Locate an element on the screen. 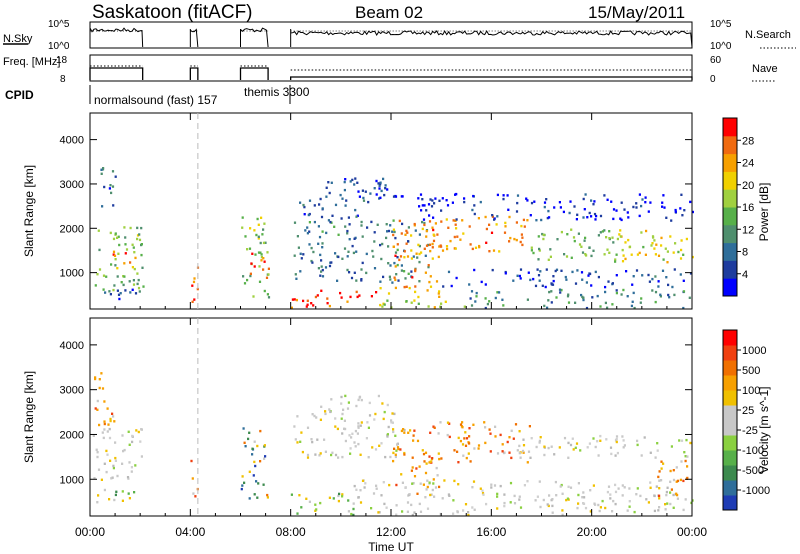 The width and height of the screenshot is (800, 554). colorbar-tick-label: 28 is located at coordinates (748, 141).